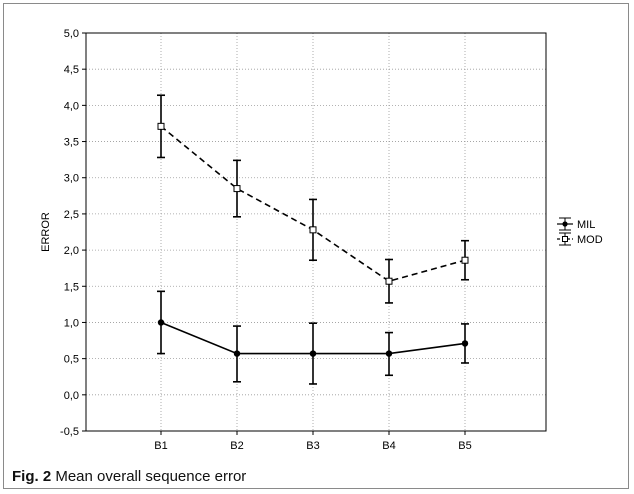 The width and height of the screenshot is (634, 494). I want to click on y-tick-label: 2,5, so click(71, 215).